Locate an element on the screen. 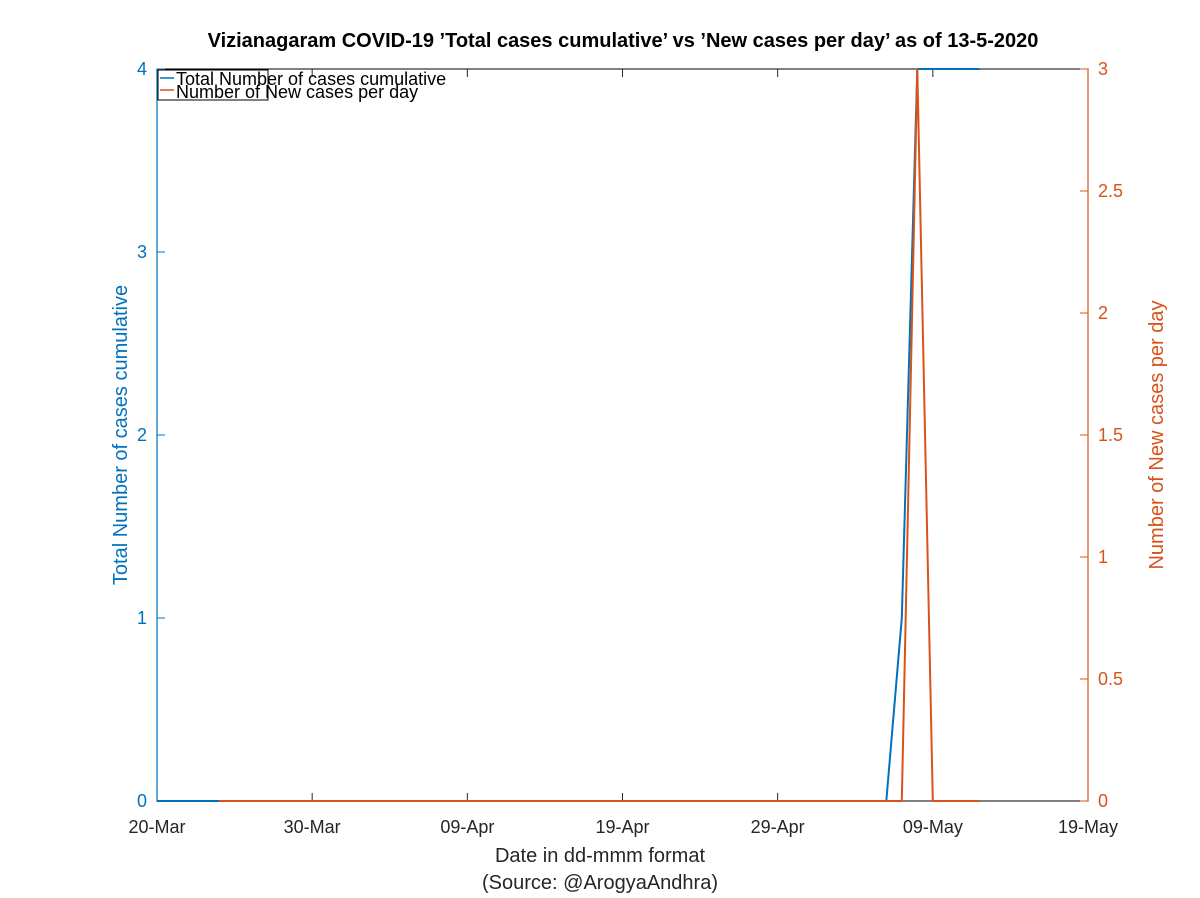  x-tick-label: 30-Mar is located at coordinates (312, 827).